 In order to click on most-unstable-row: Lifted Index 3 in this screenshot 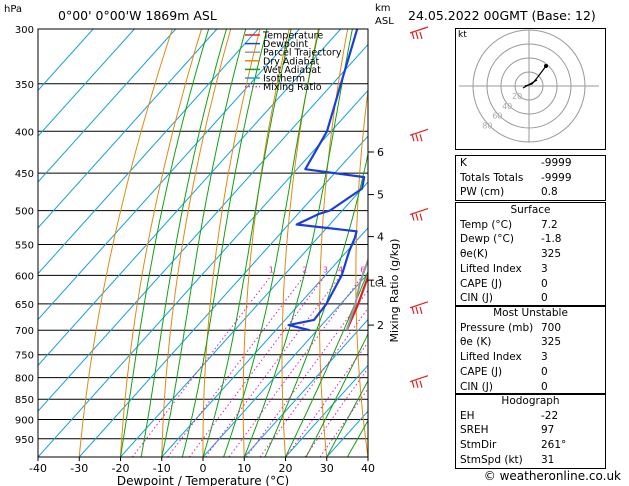, I will do `click(504, 357)`.